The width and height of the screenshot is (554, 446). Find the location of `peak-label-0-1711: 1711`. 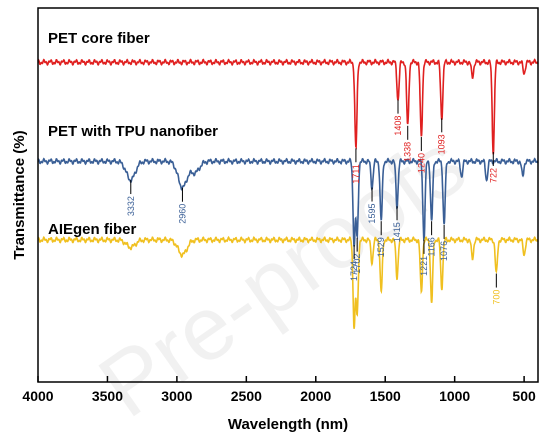

peak-label-0-1711: 1711 is located at coordinates (356, 173).